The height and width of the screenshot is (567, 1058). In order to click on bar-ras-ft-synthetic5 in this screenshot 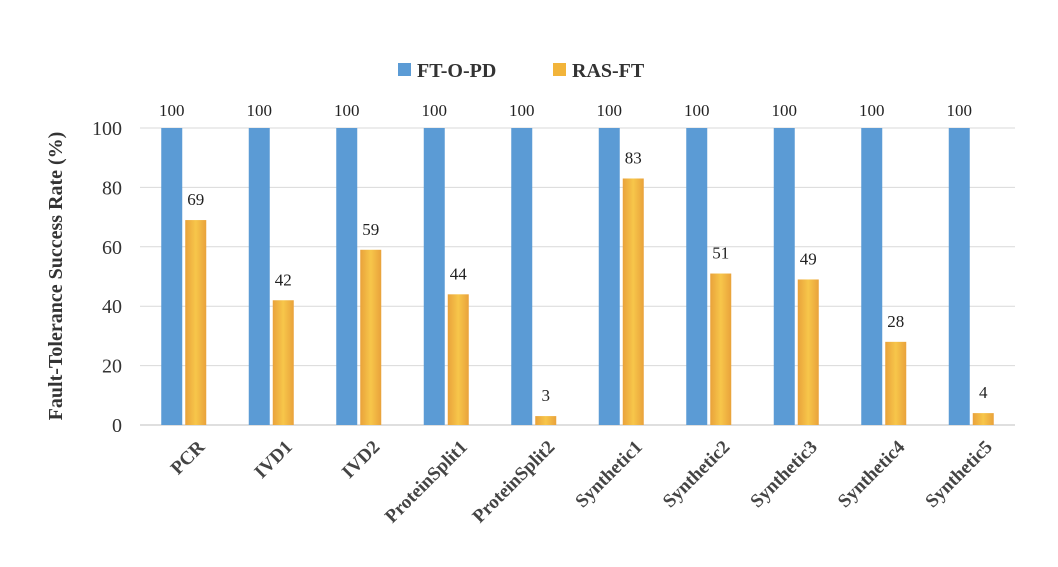, I will do `click(983, 419)`.